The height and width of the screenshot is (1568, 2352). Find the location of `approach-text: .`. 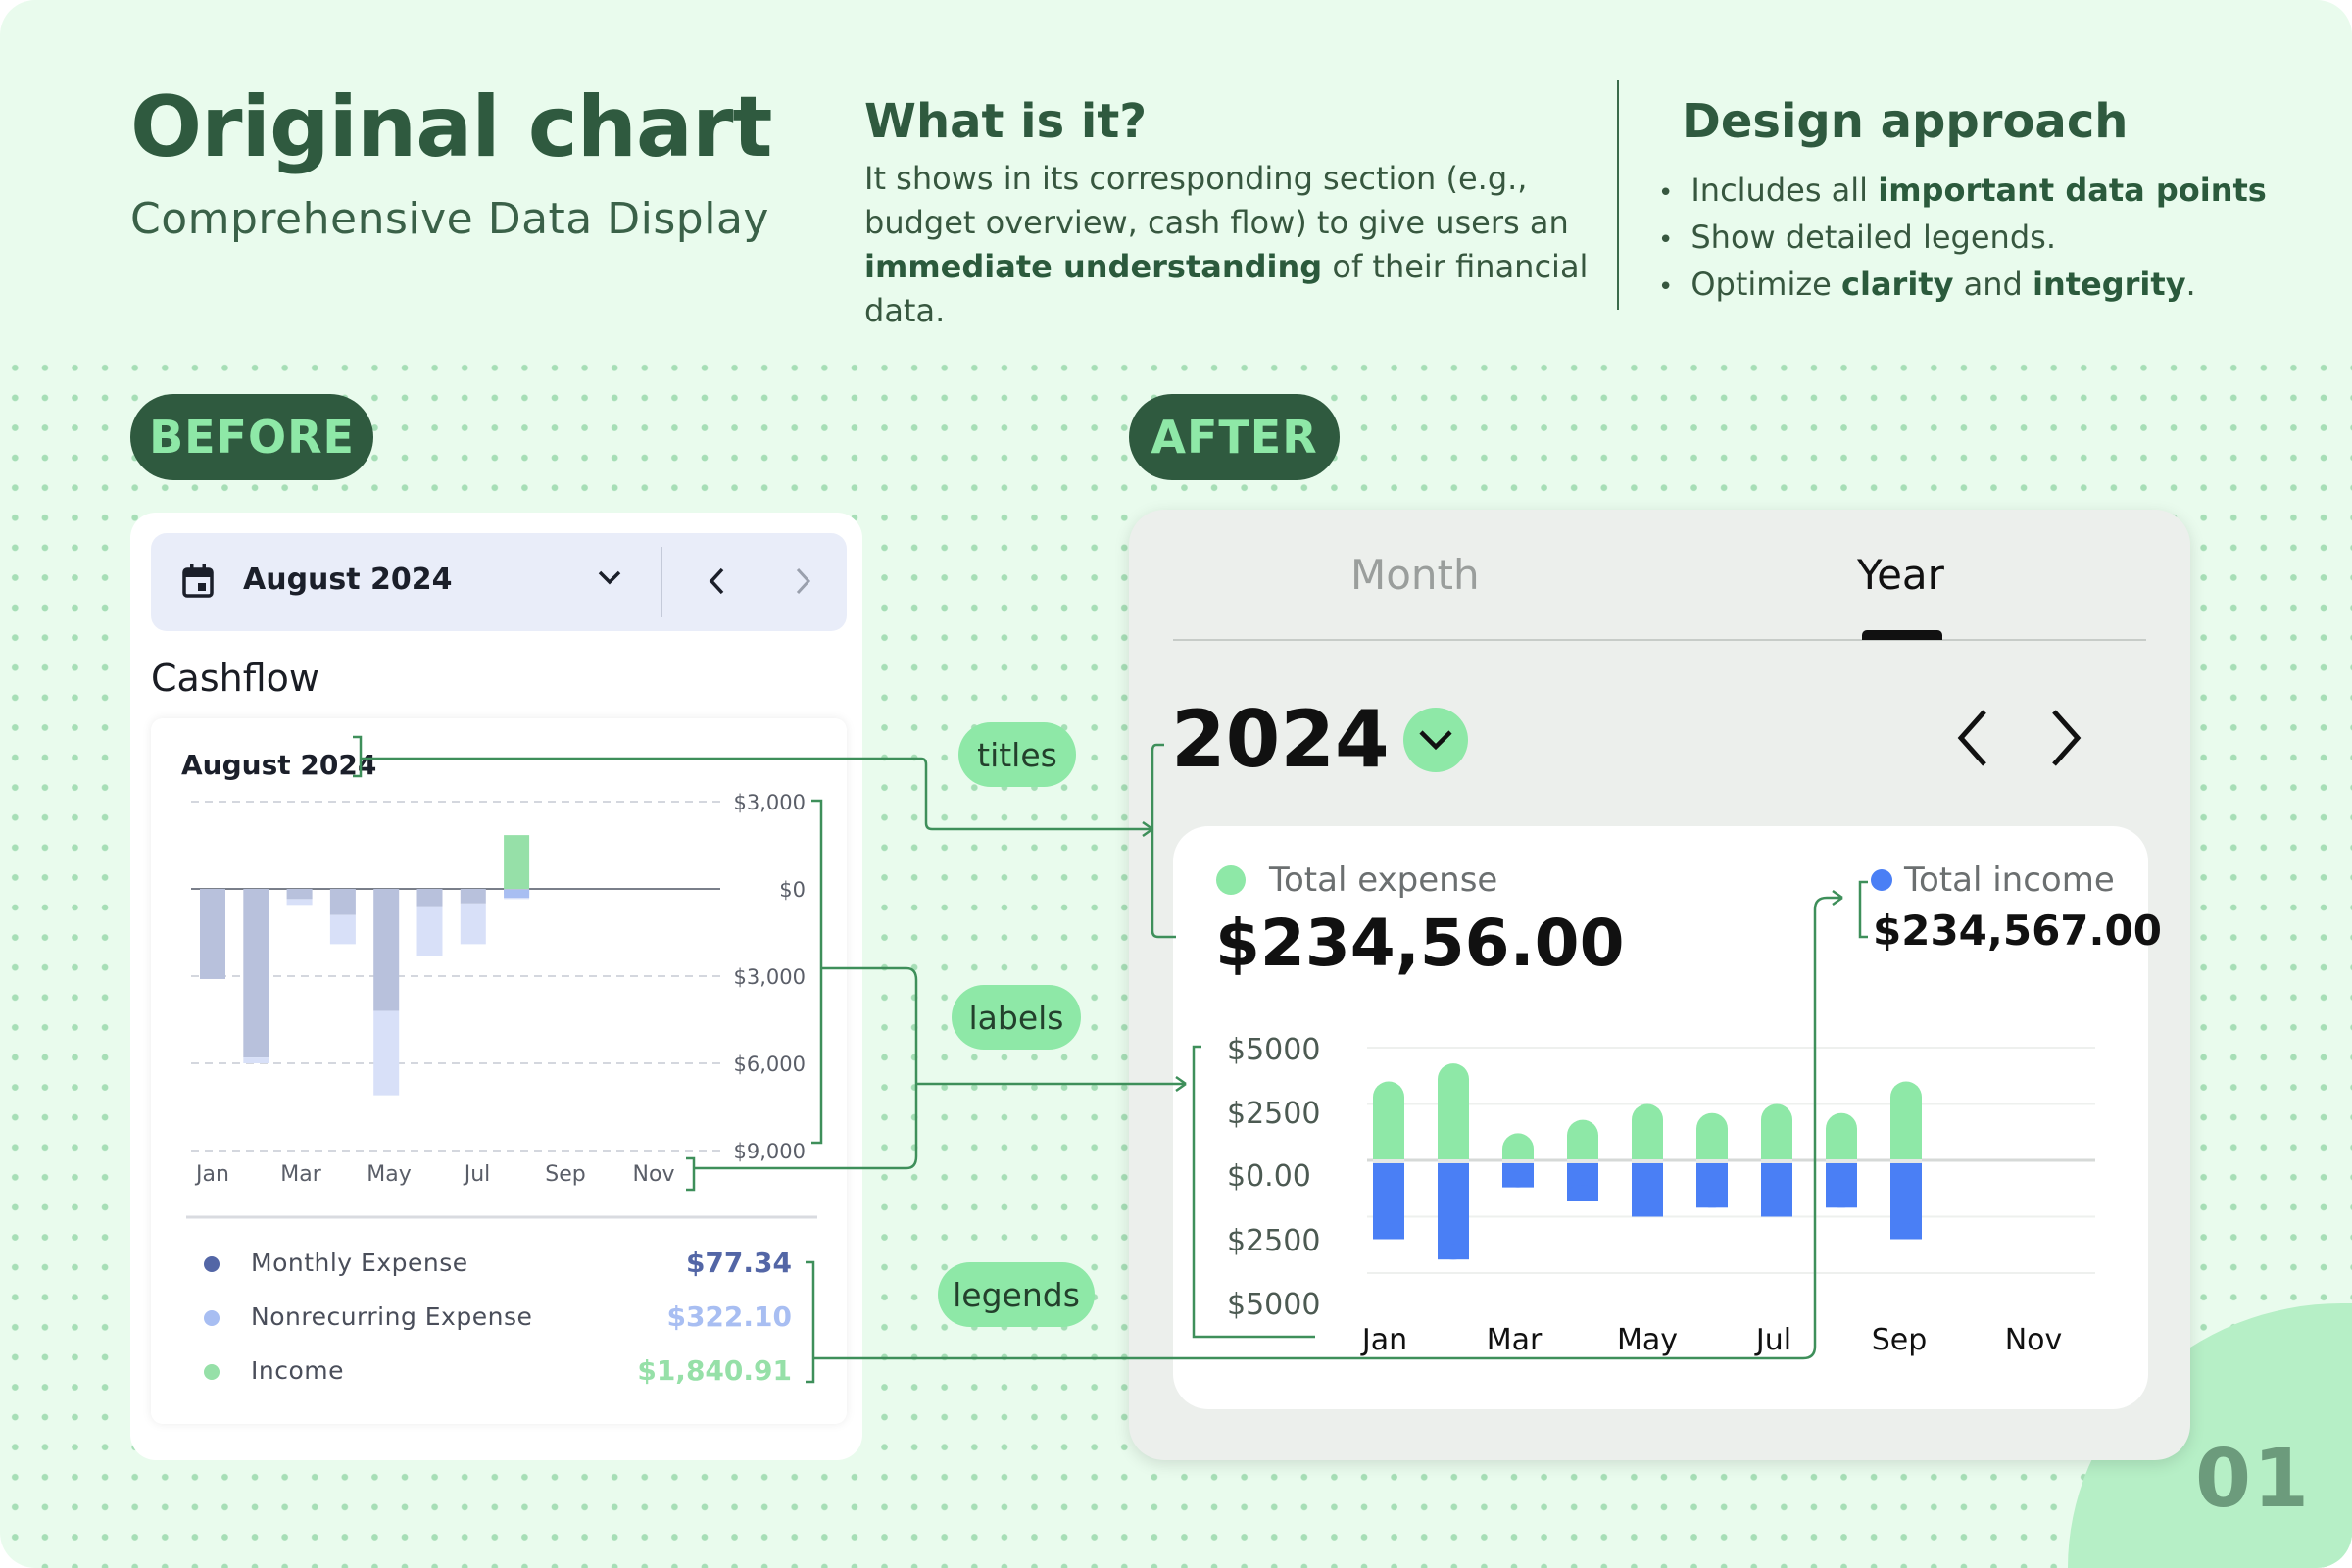

approach-text: . is located at coordinates (2190, 284).